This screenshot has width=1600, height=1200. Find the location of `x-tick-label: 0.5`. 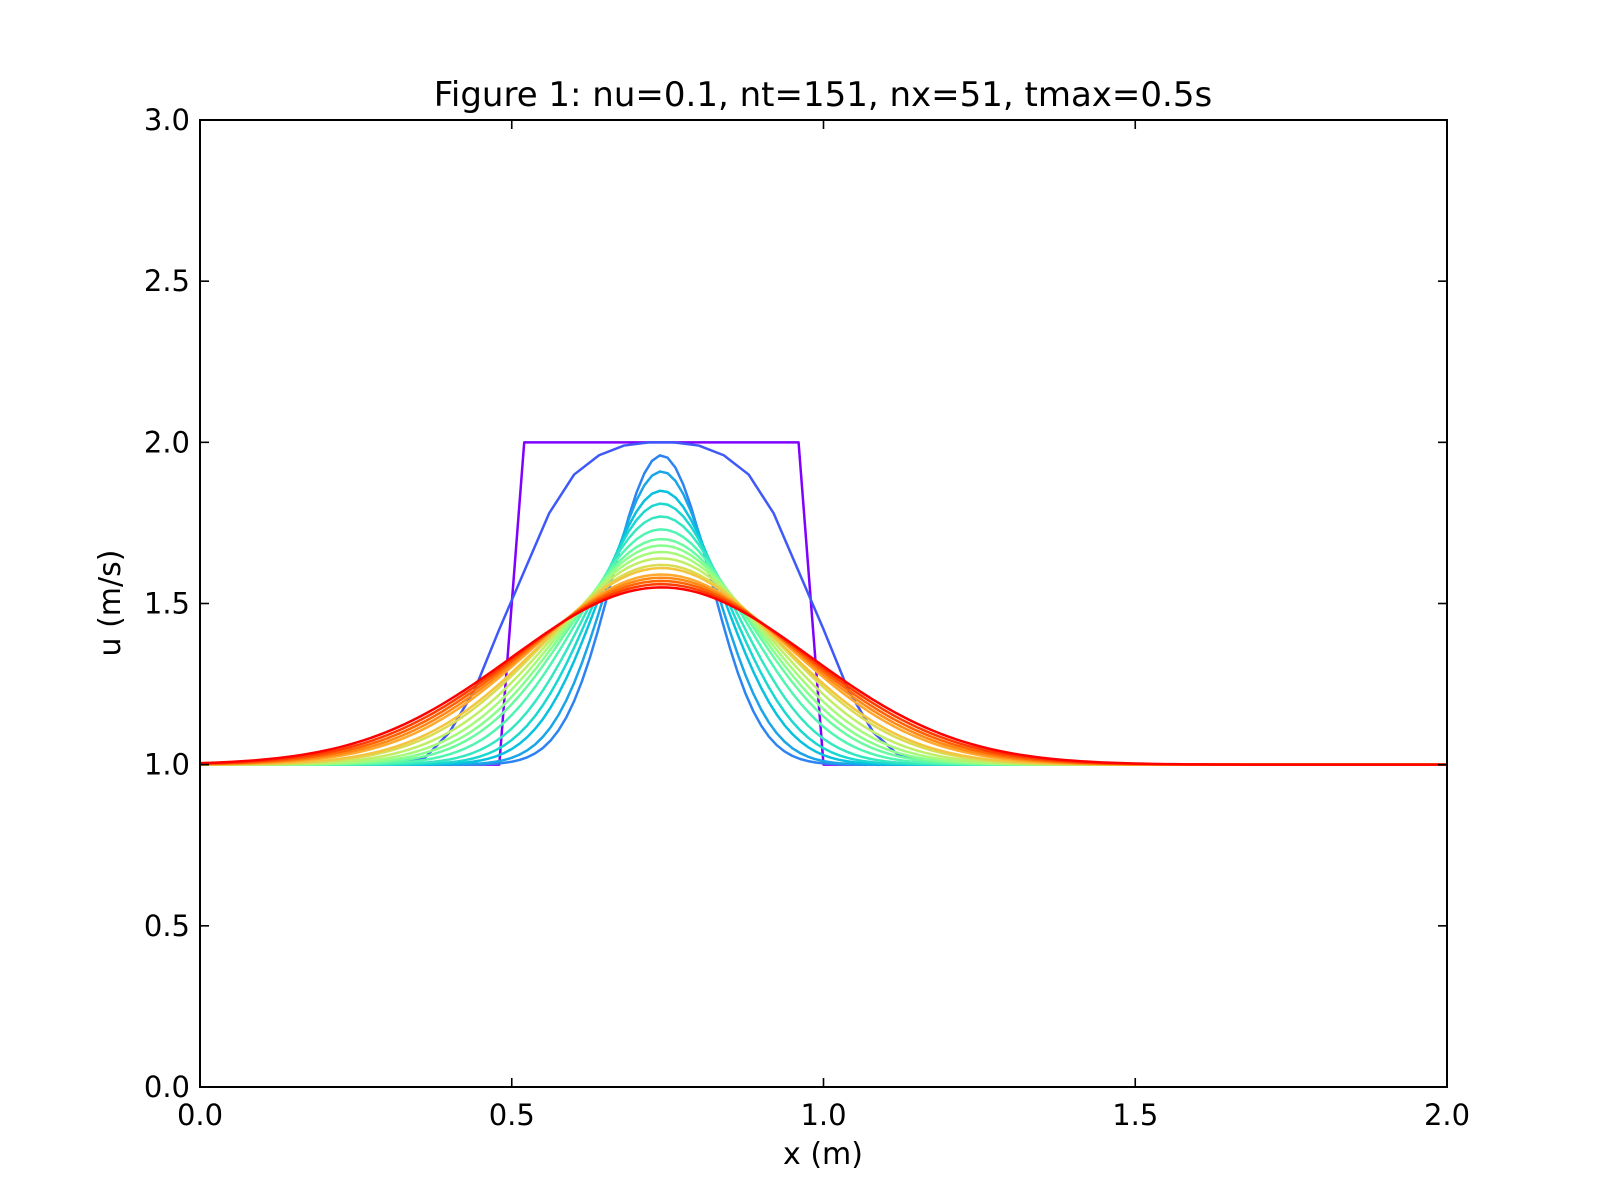

x-tick-label: 0.5 is located at coordinates (512, 1115).